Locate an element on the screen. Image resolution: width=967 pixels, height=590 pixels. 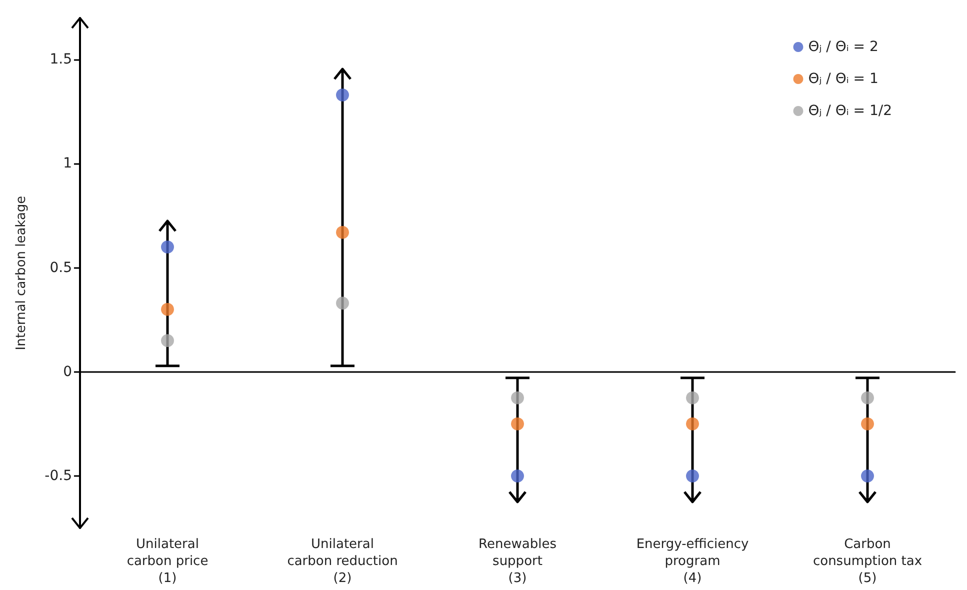
y-tick-label: 1.5 is located at coordinates (61, 60).